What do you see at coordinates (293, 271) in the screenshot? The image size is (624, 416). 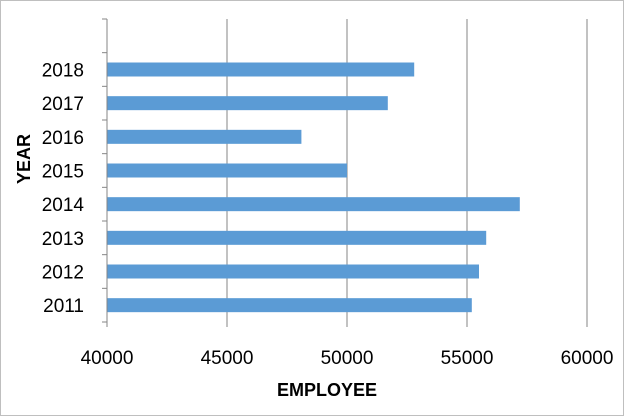 I see `bar-2012` at bounding box center [293, 271].